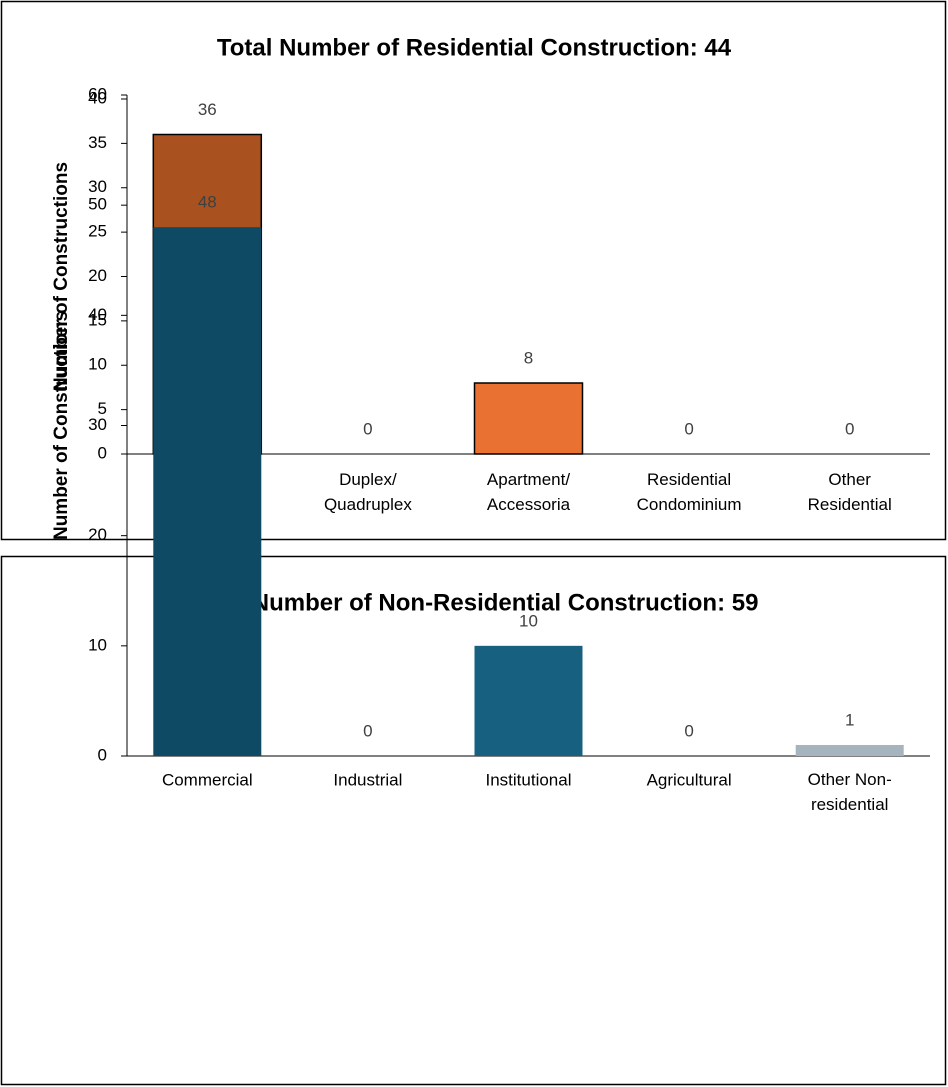  Describe the element at coordinates (97, 204) in the screenshot. I see `y-tick-label: 50` at that location.